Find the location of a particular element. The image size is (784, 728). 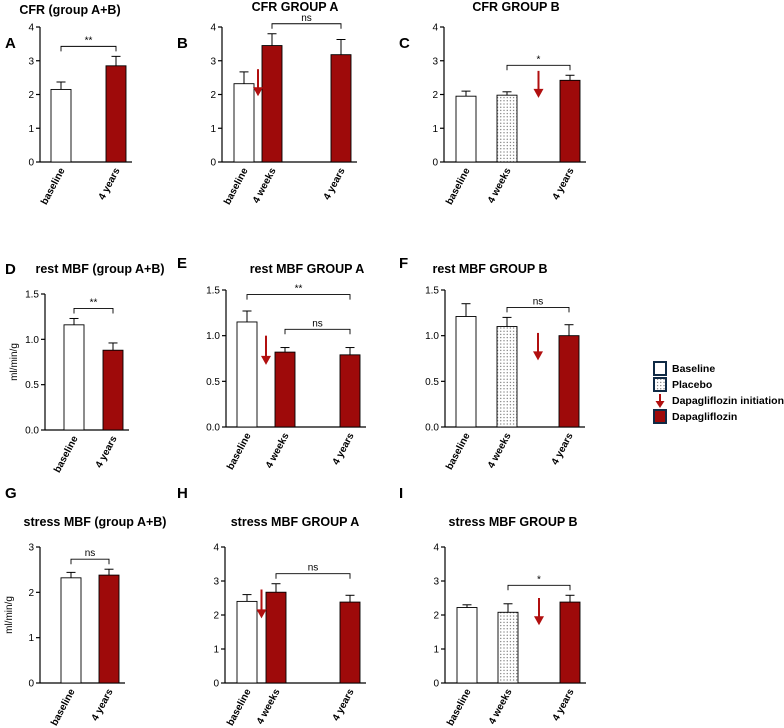

legend-label: Baseline is located at coordinates (693, 369).